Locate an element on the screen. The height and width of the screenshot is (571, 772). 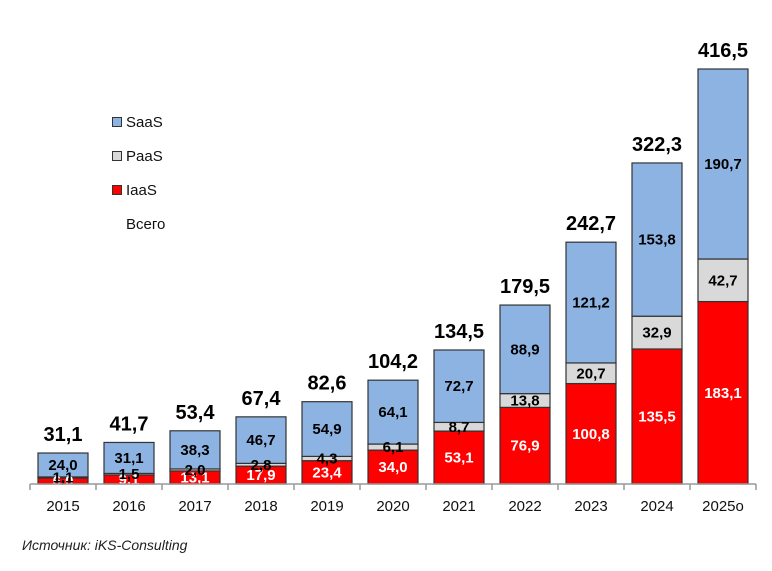
bar-segment-saas-2018 is located at coordinates (261, 440).